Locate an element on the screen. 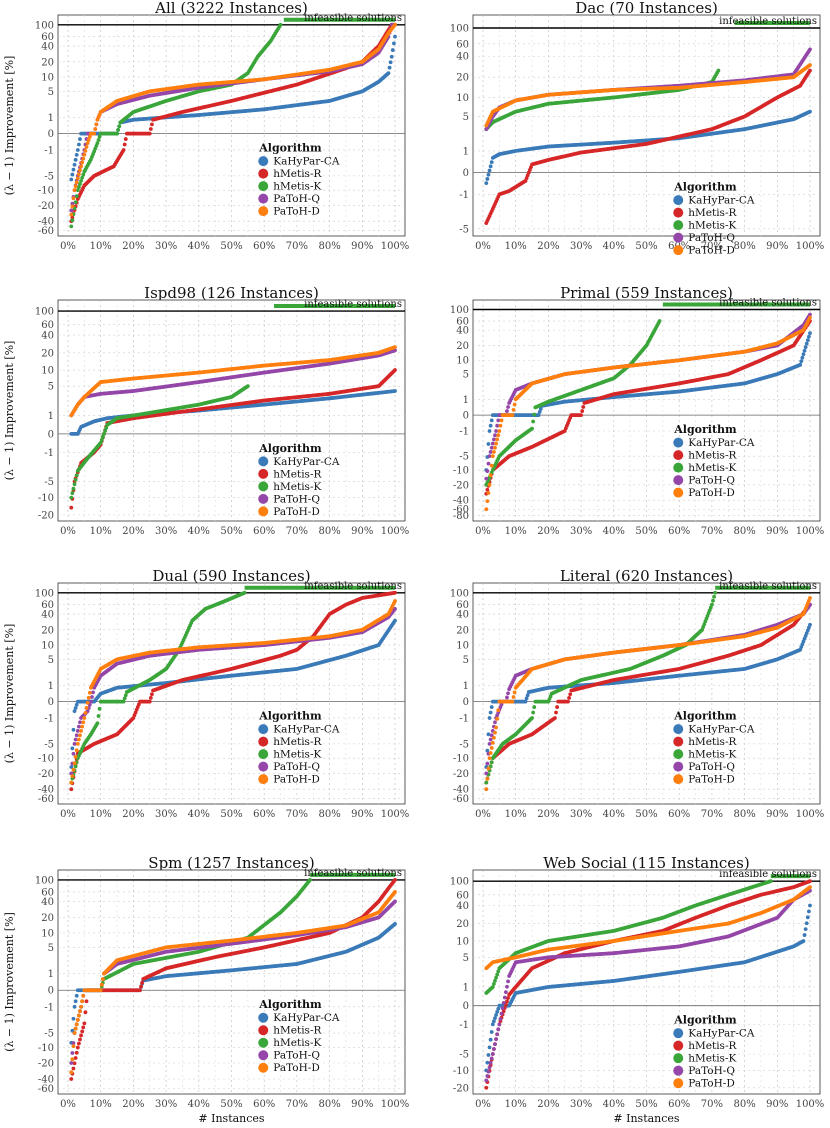  x-tick-label: 100% is located at coordinates (395, 531).